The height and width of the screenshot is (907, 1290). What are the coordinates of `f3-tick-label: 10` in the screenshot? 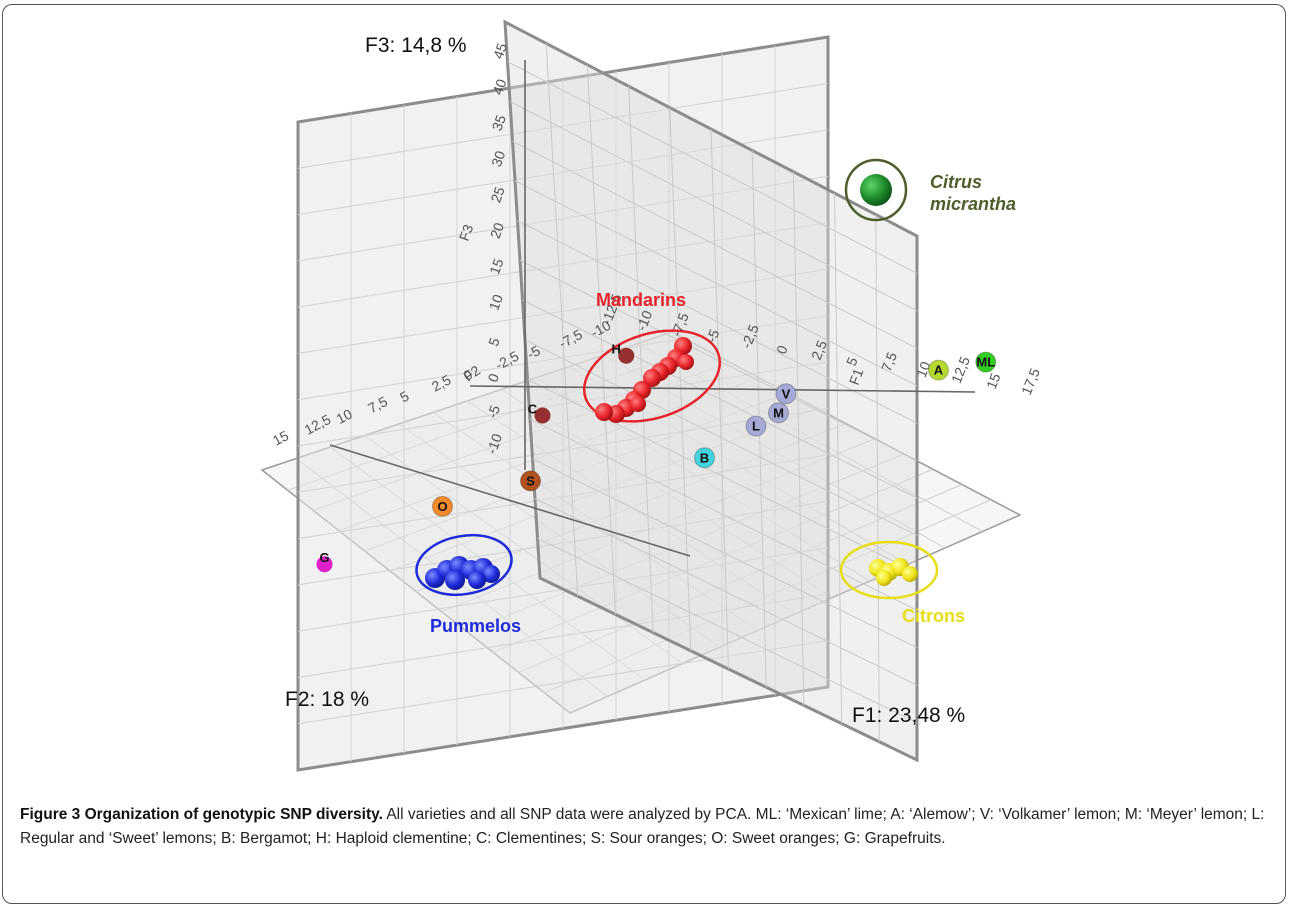 It's located at (496, 302).